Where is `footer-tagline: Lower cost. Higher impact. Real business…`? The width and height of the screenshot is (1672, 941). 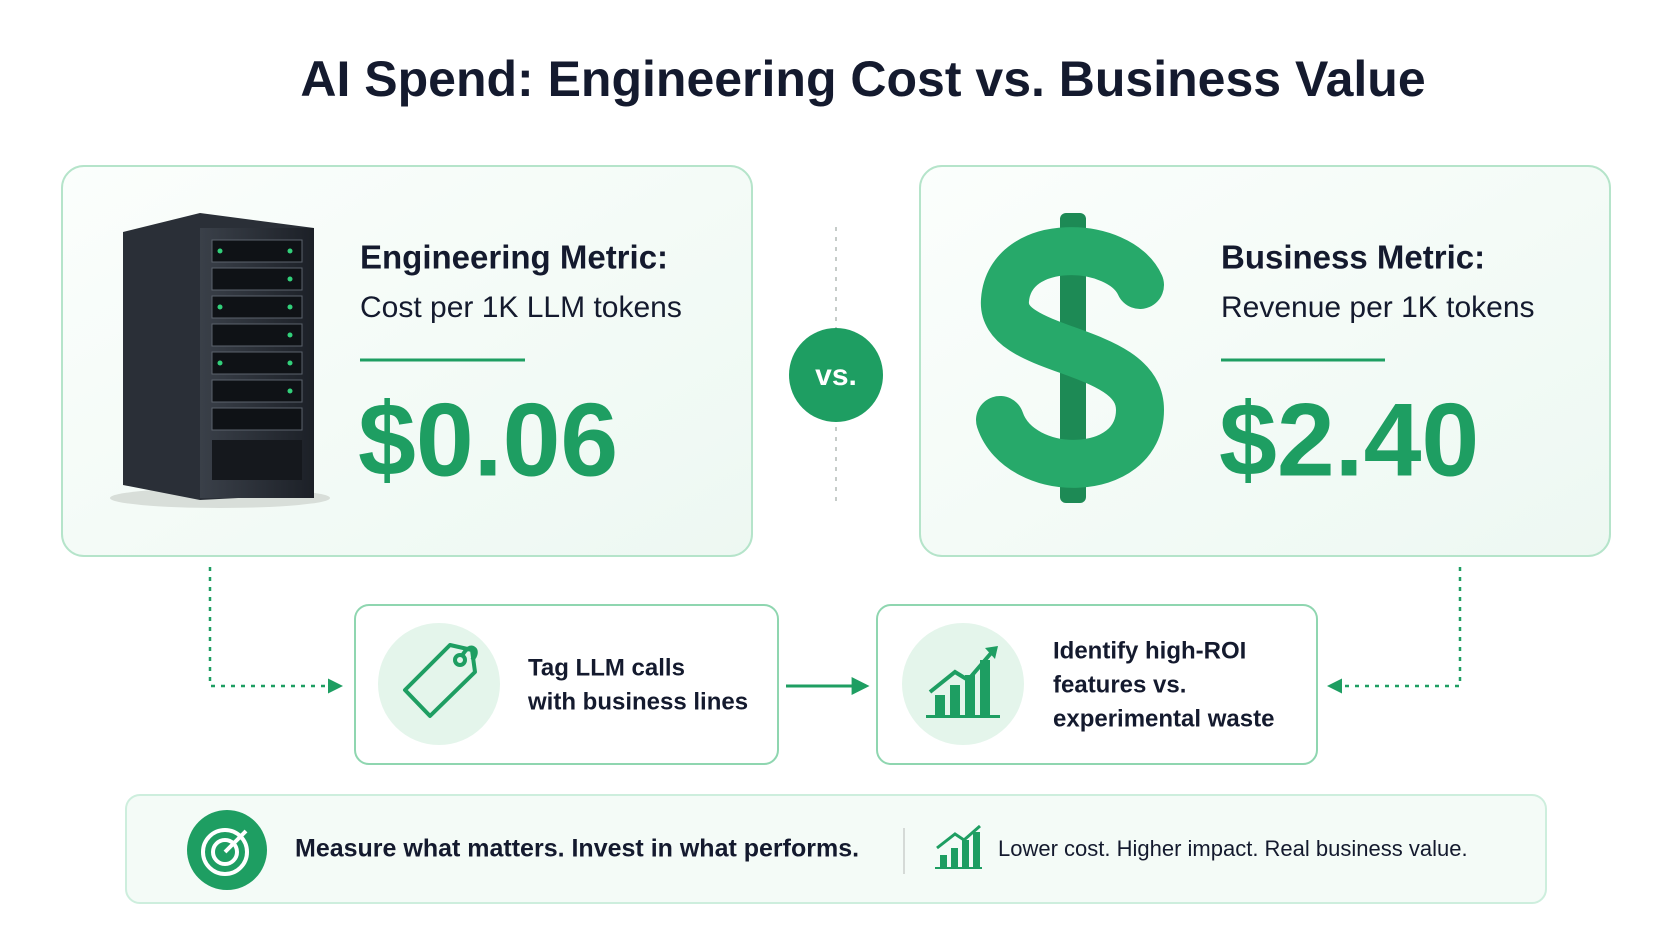
footer-tagline: Lower cost. Higher impact. Real business… is located at coordinates (1233, 848).